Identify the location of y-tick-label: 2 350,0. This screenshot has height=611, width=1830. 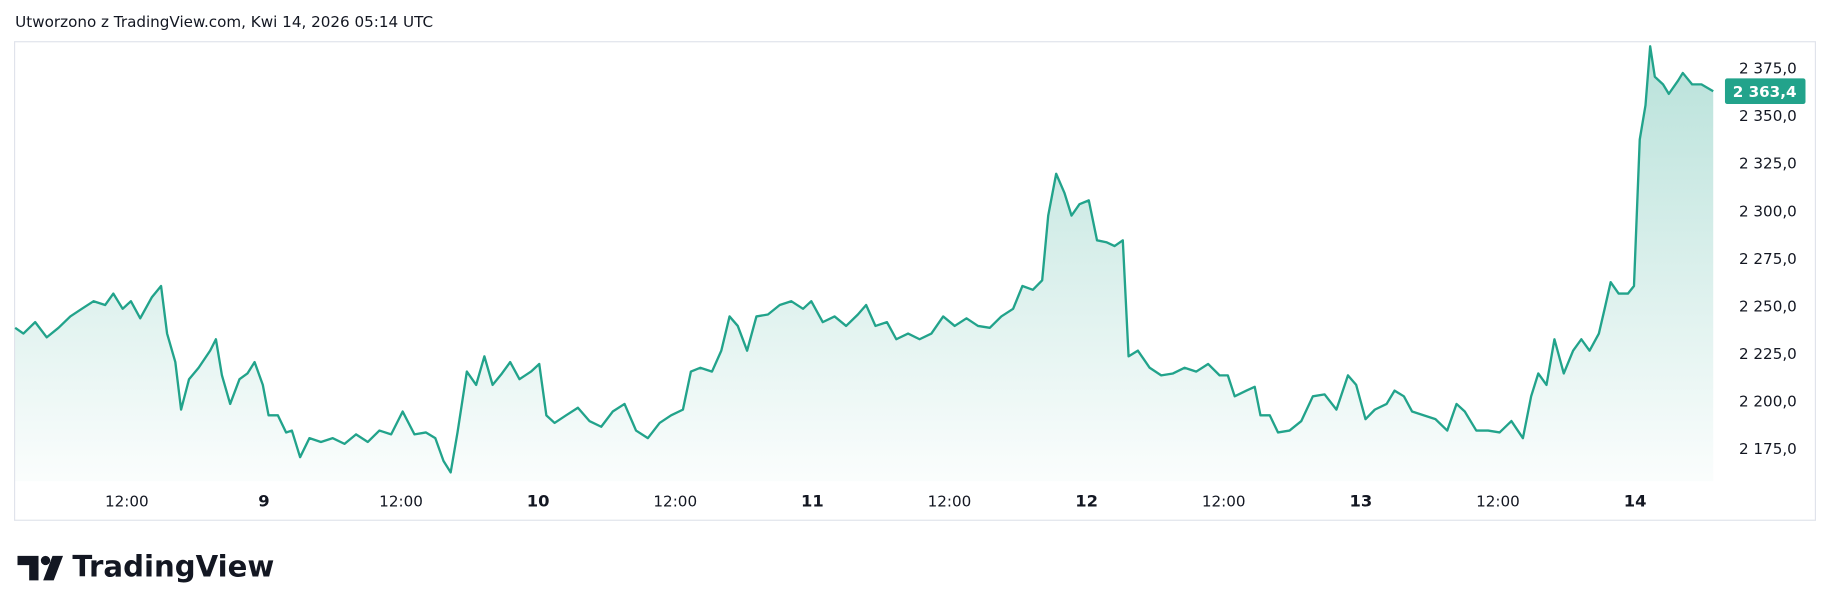
(1768, 116).